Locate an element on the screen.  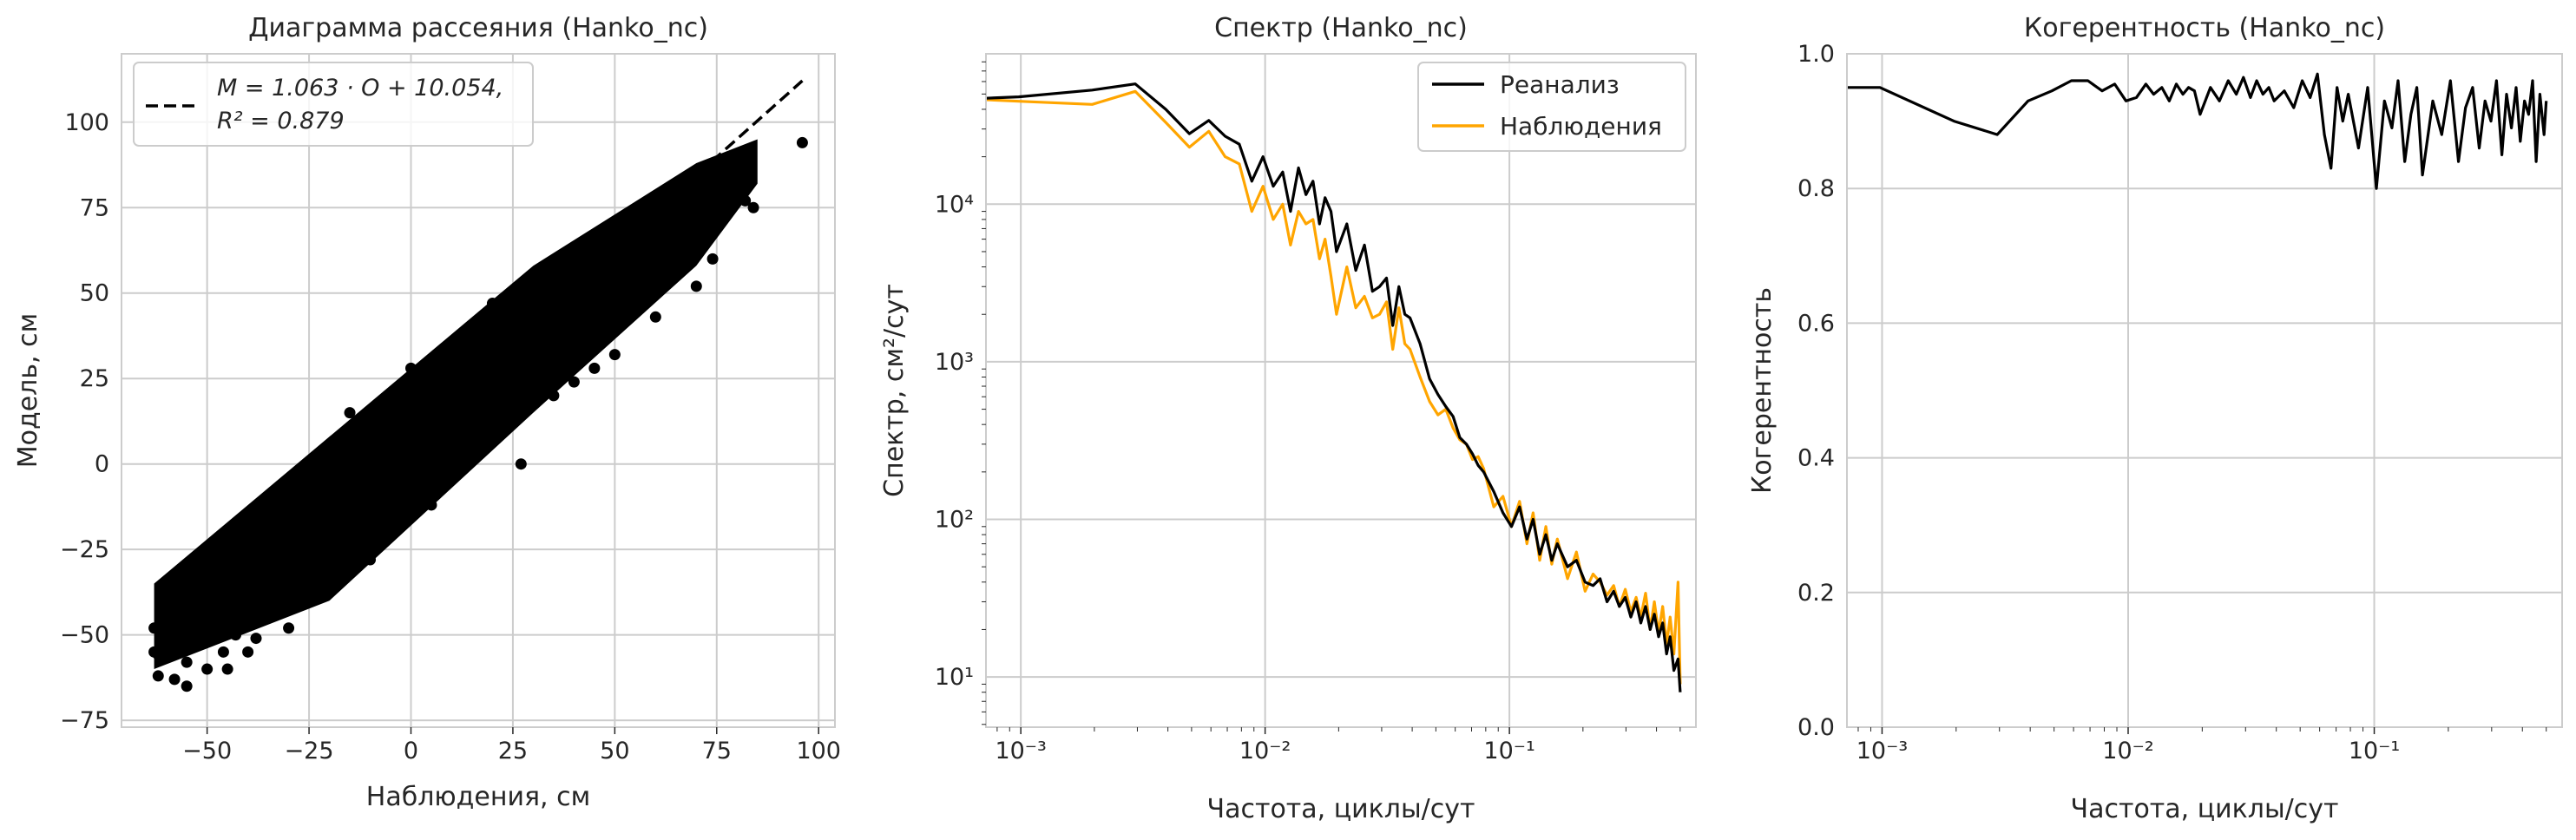
x-tick-label: 10⁻² is located at coordinates (2127, 751).